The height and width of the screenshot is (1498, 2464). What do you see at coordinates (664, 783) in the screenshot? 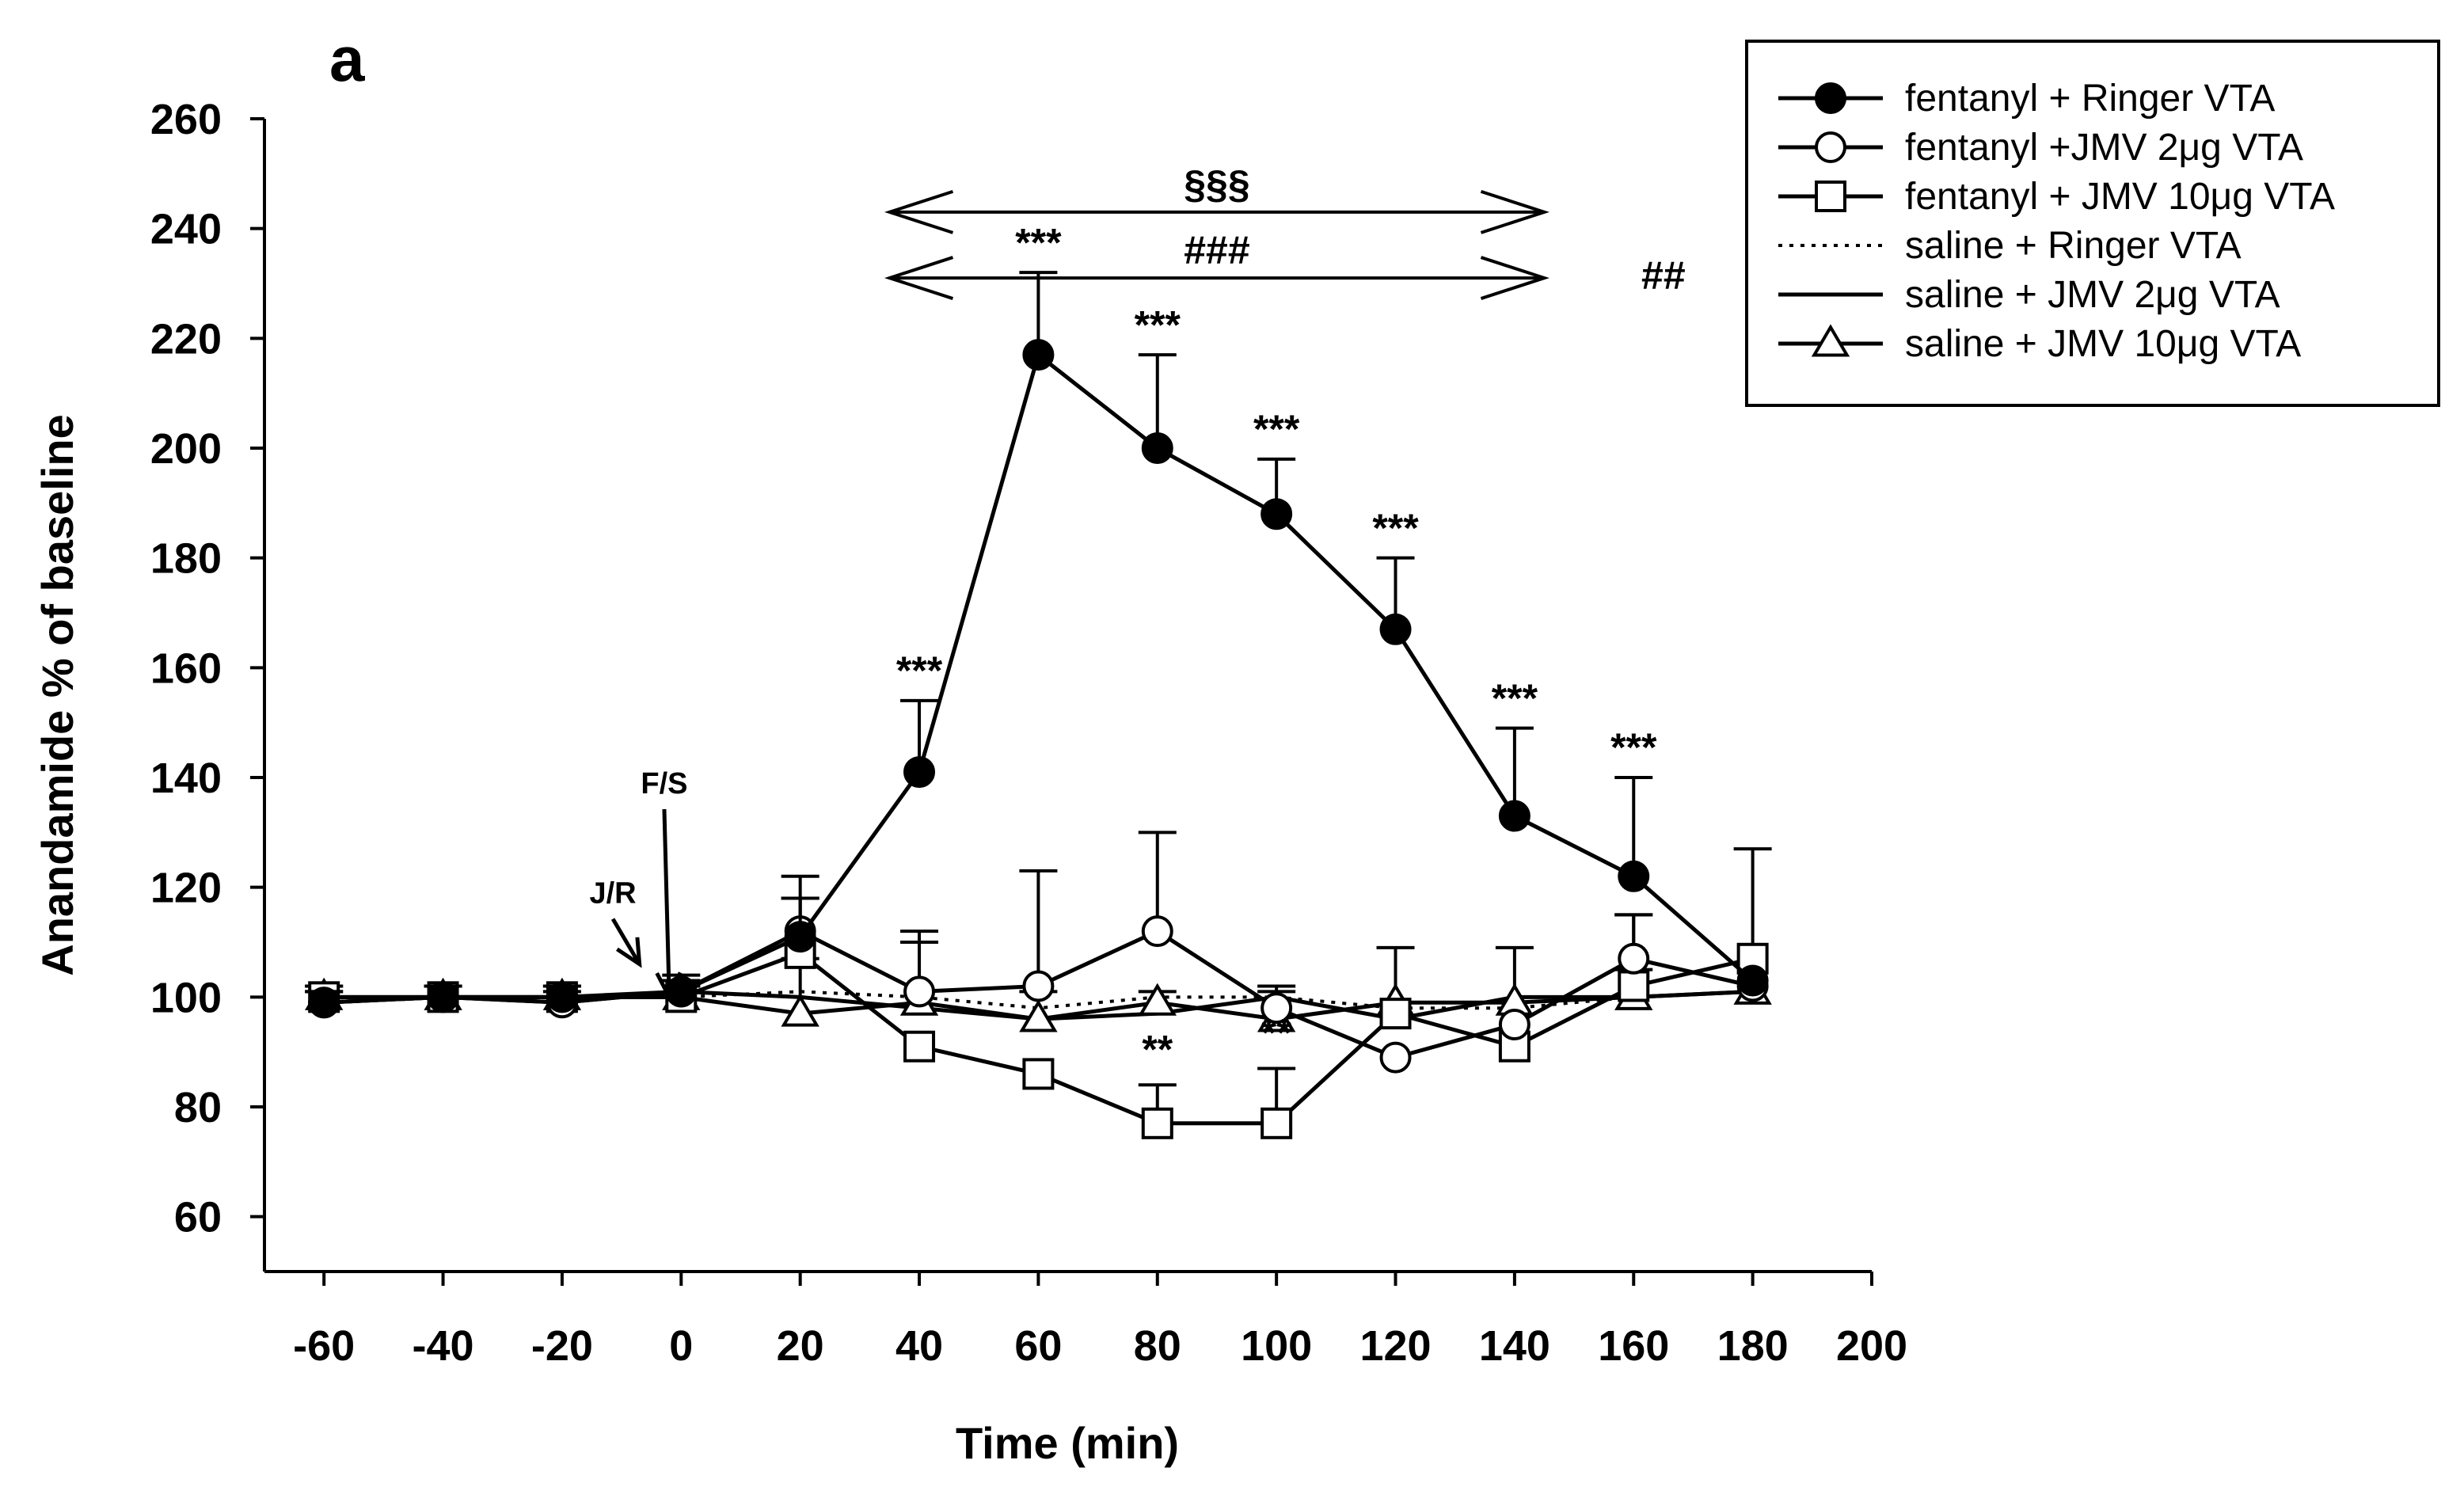
I see `event-marker-label: F/S` at bounding box center [664, 783].